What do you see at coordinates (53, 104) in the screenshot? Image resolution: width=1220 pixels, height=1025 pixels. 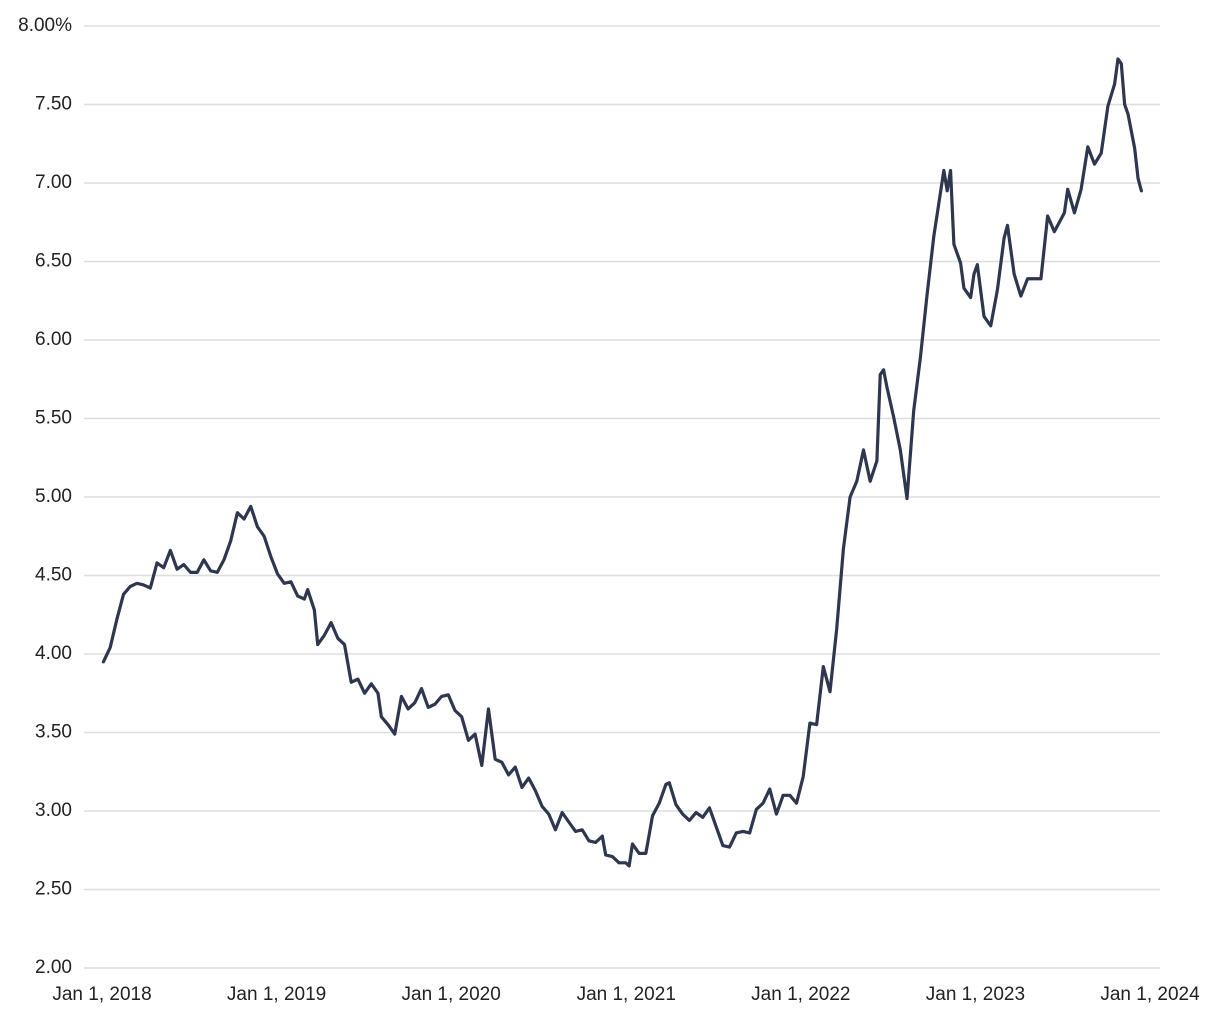 I see `y-tick-label: 7.50` at bounding box center [53, 104].